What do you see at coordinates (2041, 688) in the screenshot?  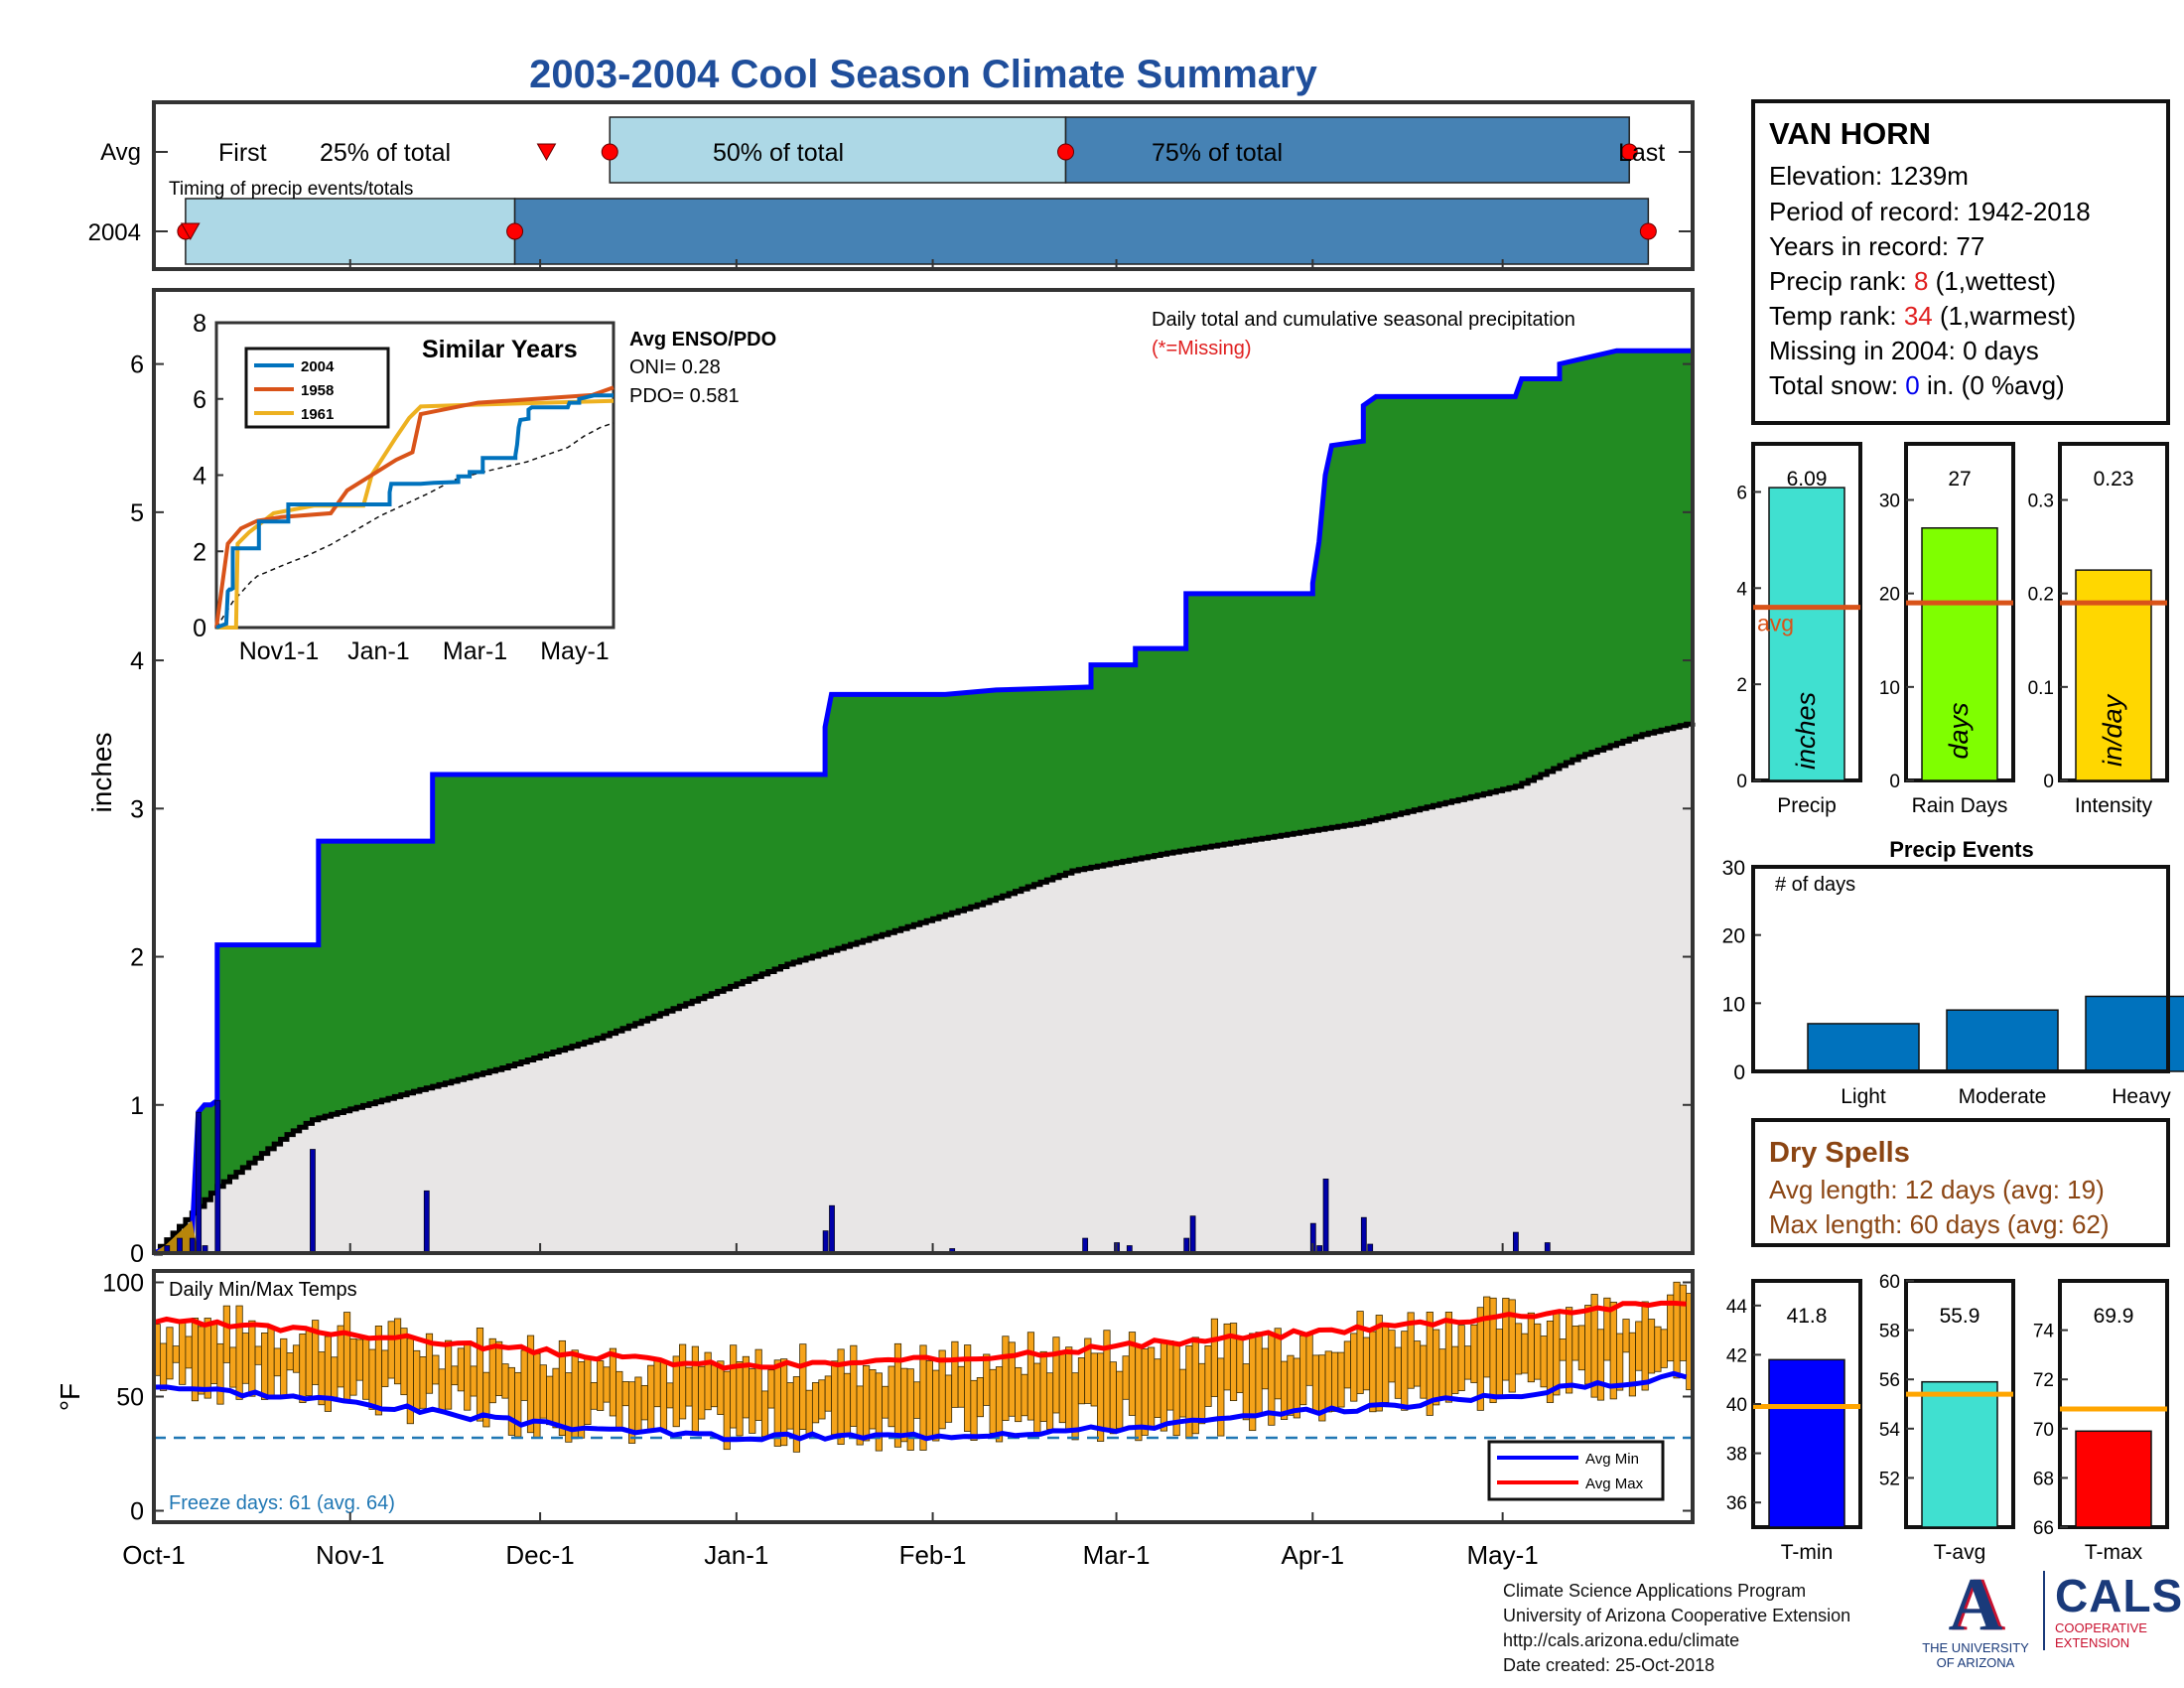 I see `mini-tick-label: 0.1` at bounding box center [2041, 688].